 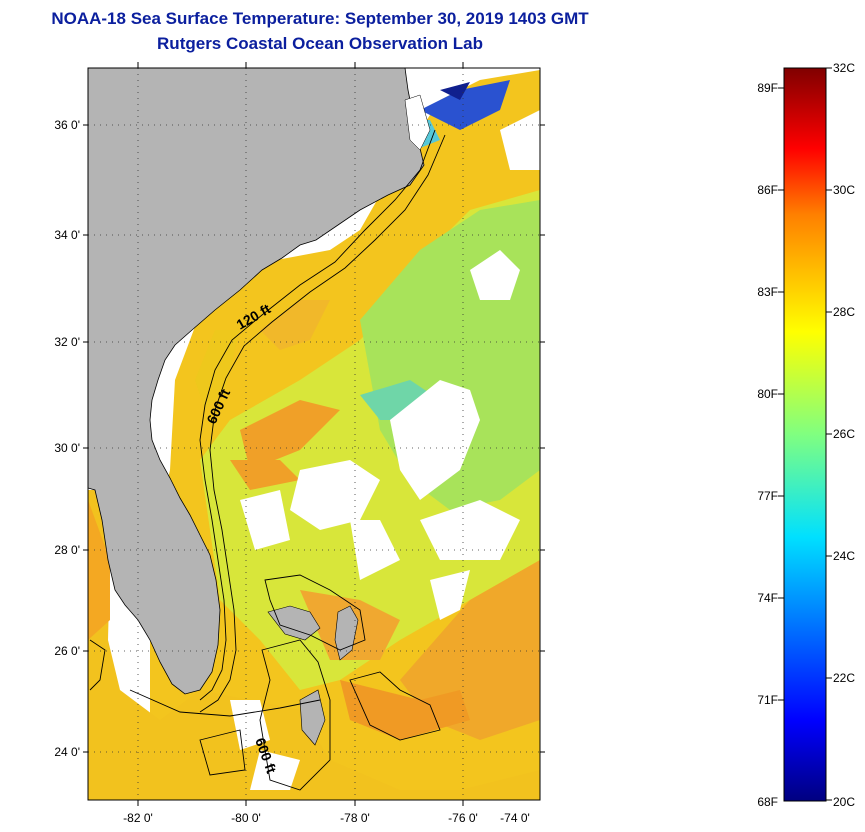 I want to click on colorbar-label-30c: 30C, so click(x=844, y=190).